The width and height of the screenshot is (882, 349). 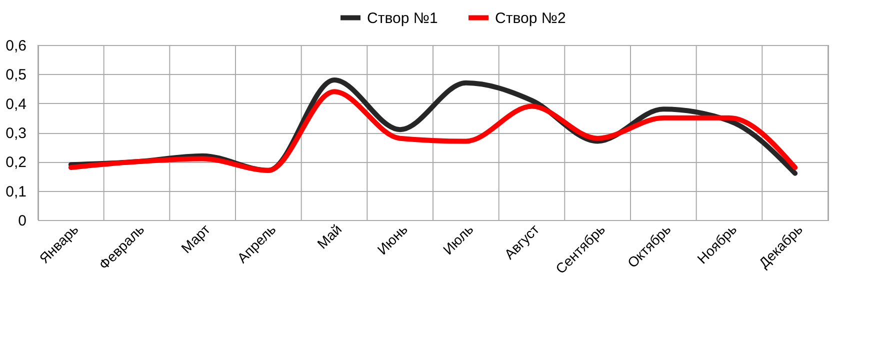 I want to click on legend-label: Створ №2, so click(x=530, y=18).